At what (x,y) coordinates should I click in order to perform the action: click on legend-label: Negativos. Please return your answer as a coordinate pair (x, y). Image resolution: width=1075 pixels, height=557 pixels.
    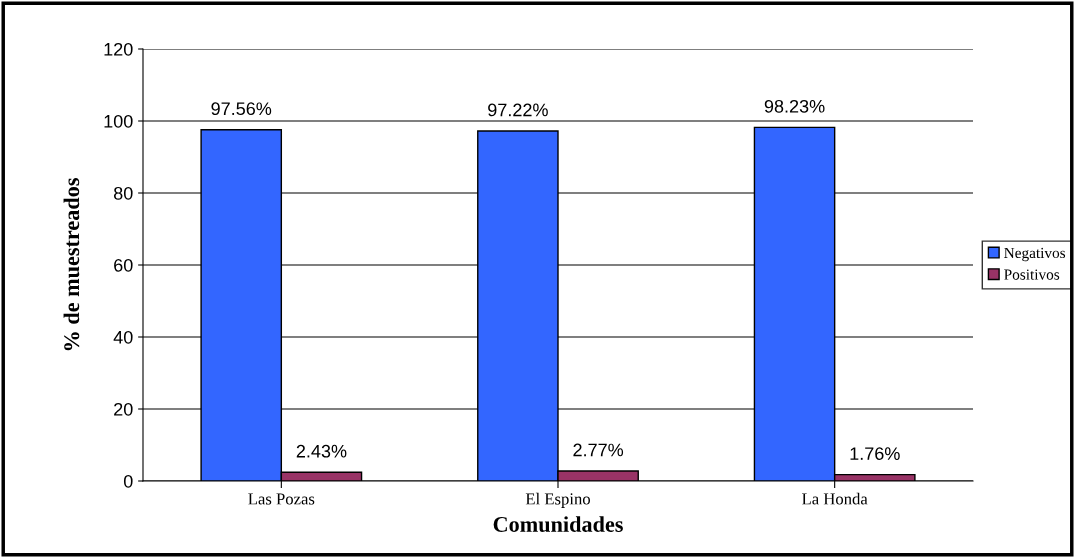
    Looking at the image, I should click on (1035, 254).